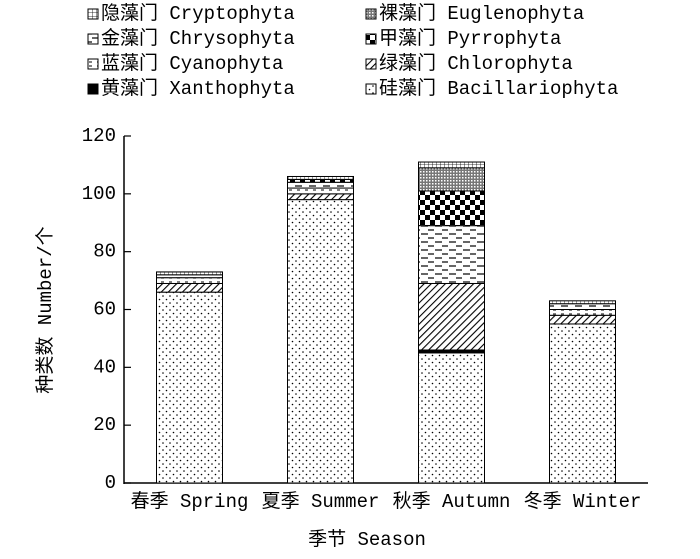  What do you see at coordinates (190, 501) in the screenshot?
I see `x-tick-label: 春季 Spring` at bounding box center [190, 501].